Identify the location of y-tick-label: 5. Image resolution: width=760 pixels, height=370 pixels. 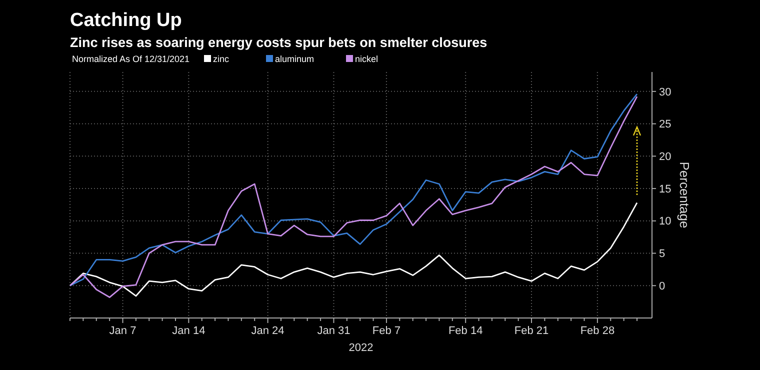
(662, 254).